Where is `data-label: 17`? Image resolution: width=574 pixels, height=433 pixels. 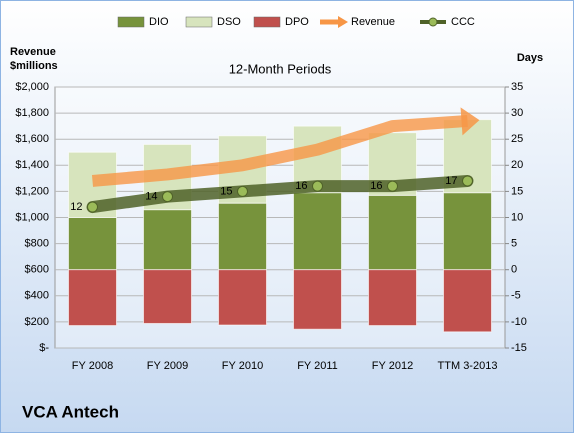
data-label: 17 is located at coordinates (451, 181).